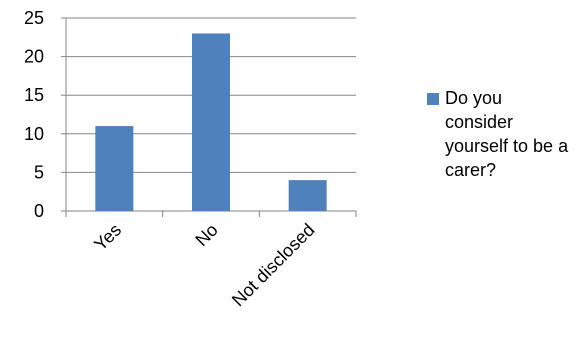 This screenshot has height=350, width=581. I want to click on y-tick-label: 5, so click(39, 172).